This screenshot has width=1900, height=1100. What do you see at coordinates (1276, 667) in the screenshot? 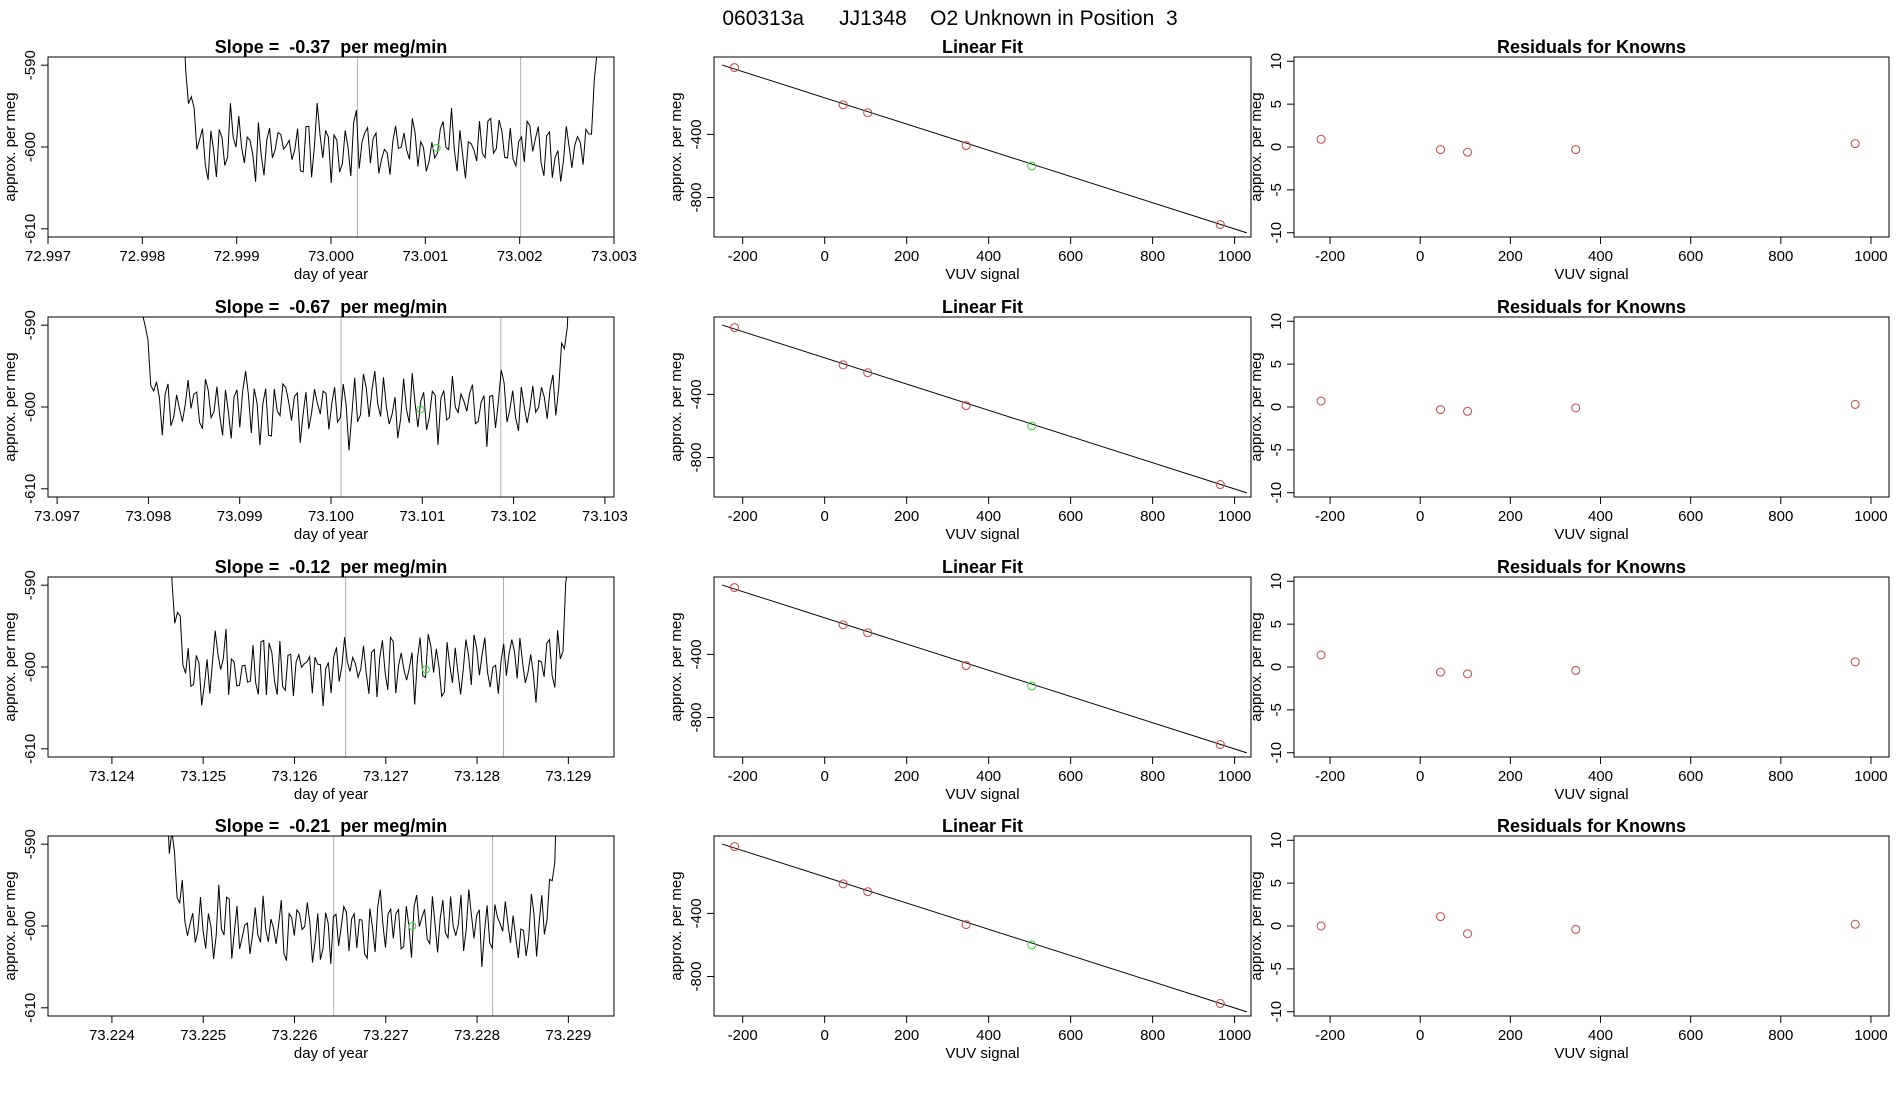
I see `y-tick-label: 0` at bounding box center [1276, 667].